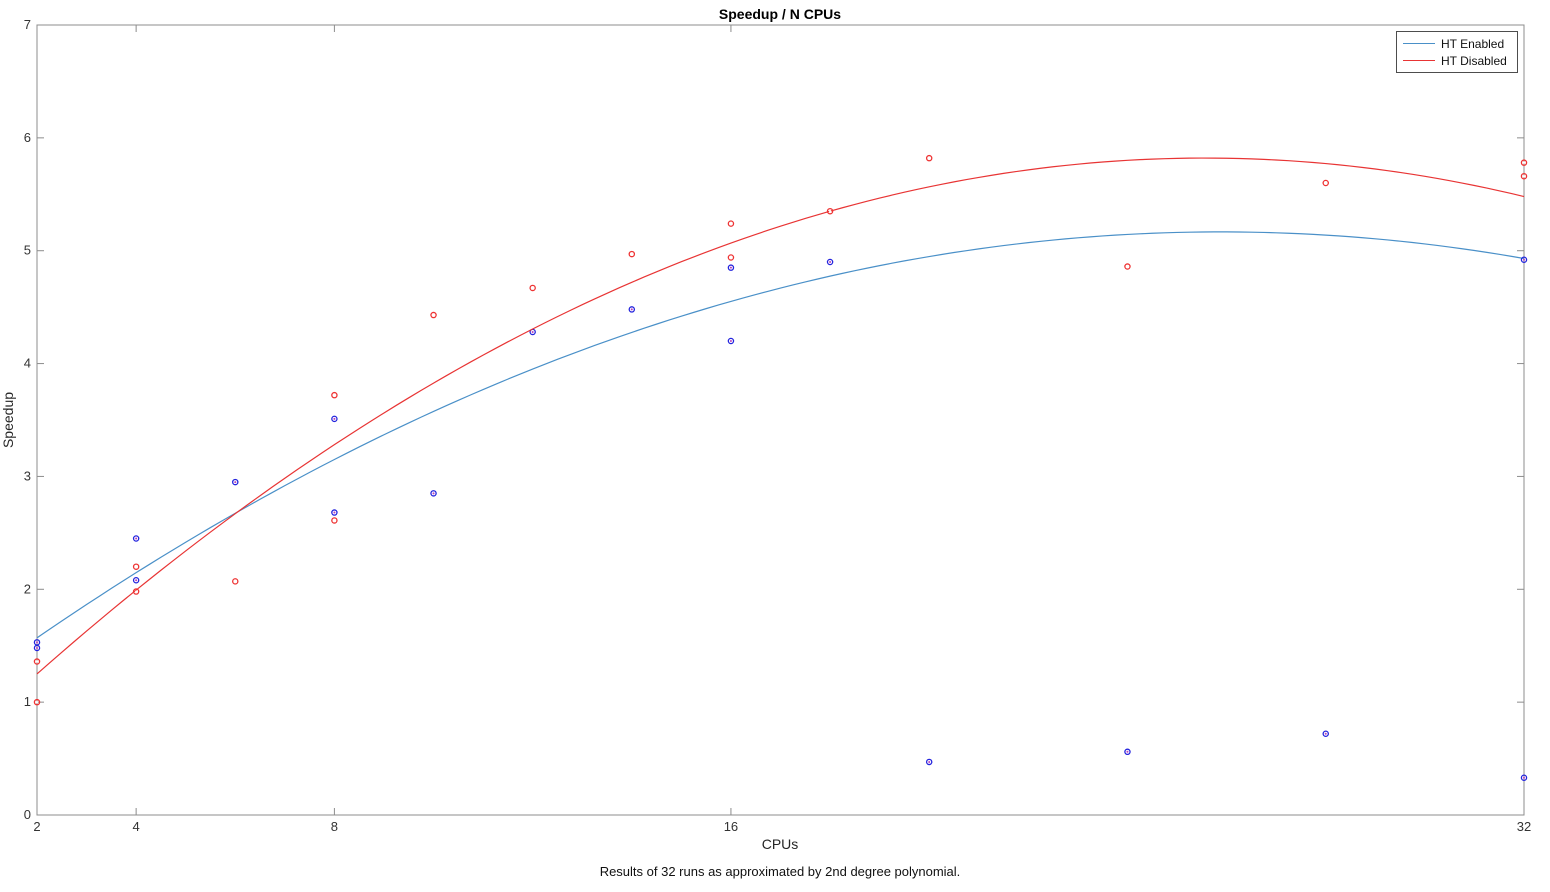  Describe the element at coordinates (27, 24) in the screenshot. I see `y-tick-label: 7` at that location.